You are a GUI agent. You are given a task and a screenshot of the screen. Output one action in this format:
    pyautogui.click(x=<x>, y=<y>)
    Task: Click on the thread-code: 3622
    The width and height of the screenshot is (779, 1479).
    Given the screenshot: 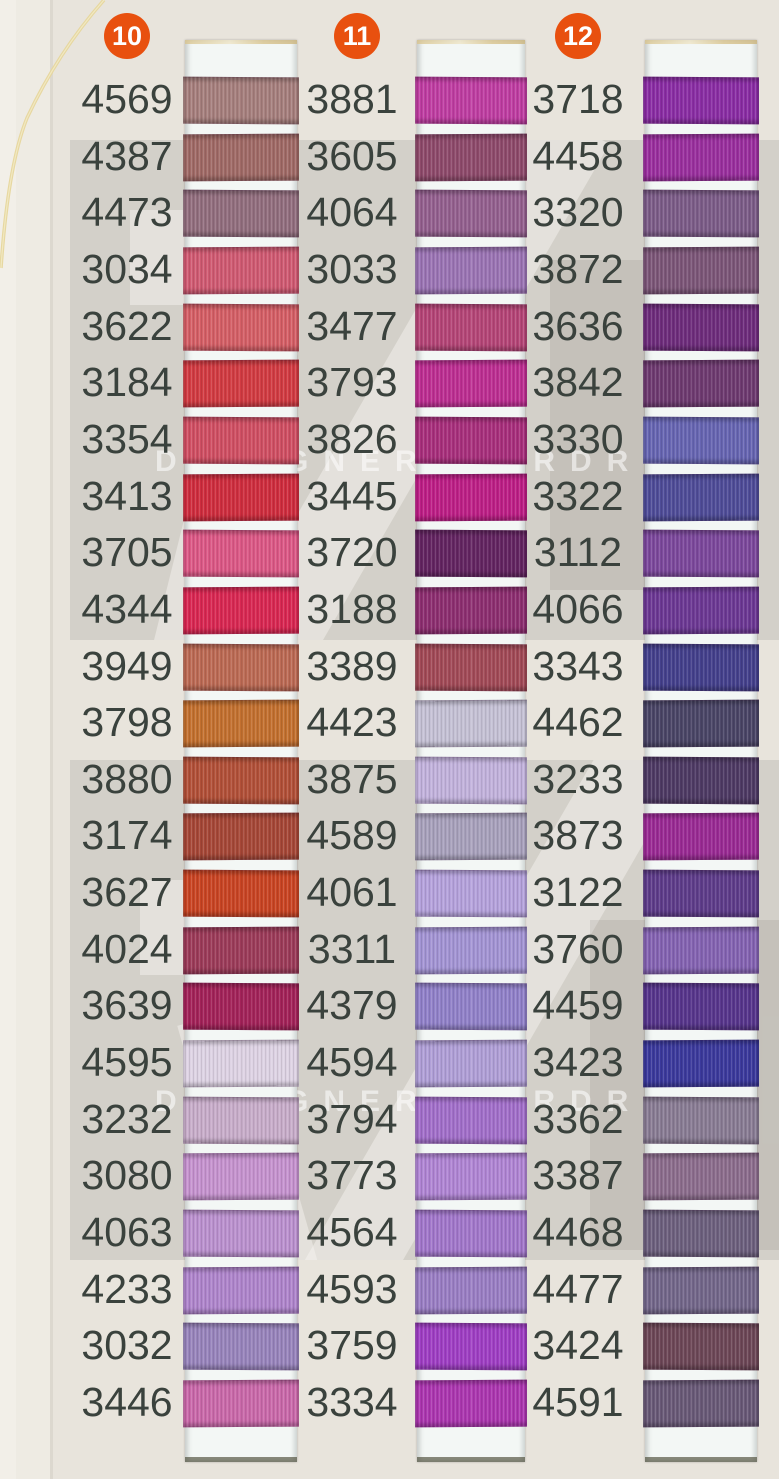 What is the action you would take?
    pyautogui.click(x=127, y=325)
    